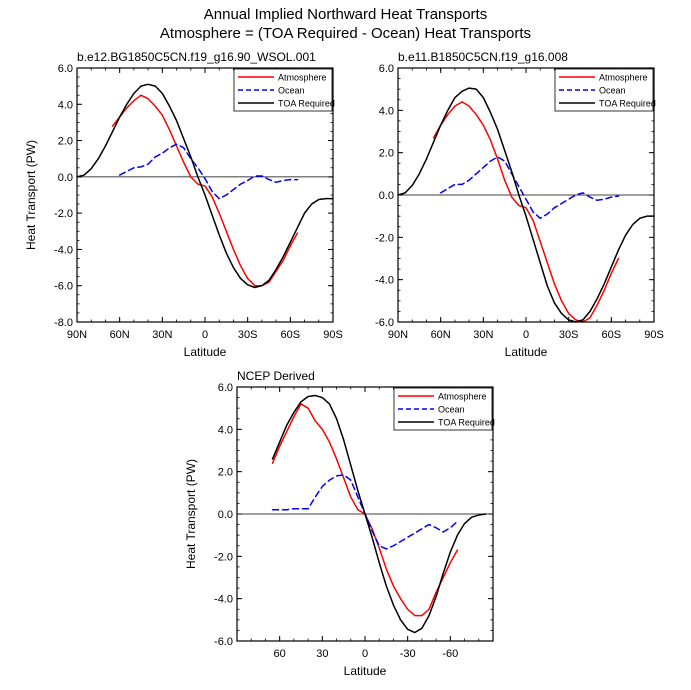 The height and width of the screenshot is (690, 691). I want to click on x-tick-label: -60, so click(450, 654).